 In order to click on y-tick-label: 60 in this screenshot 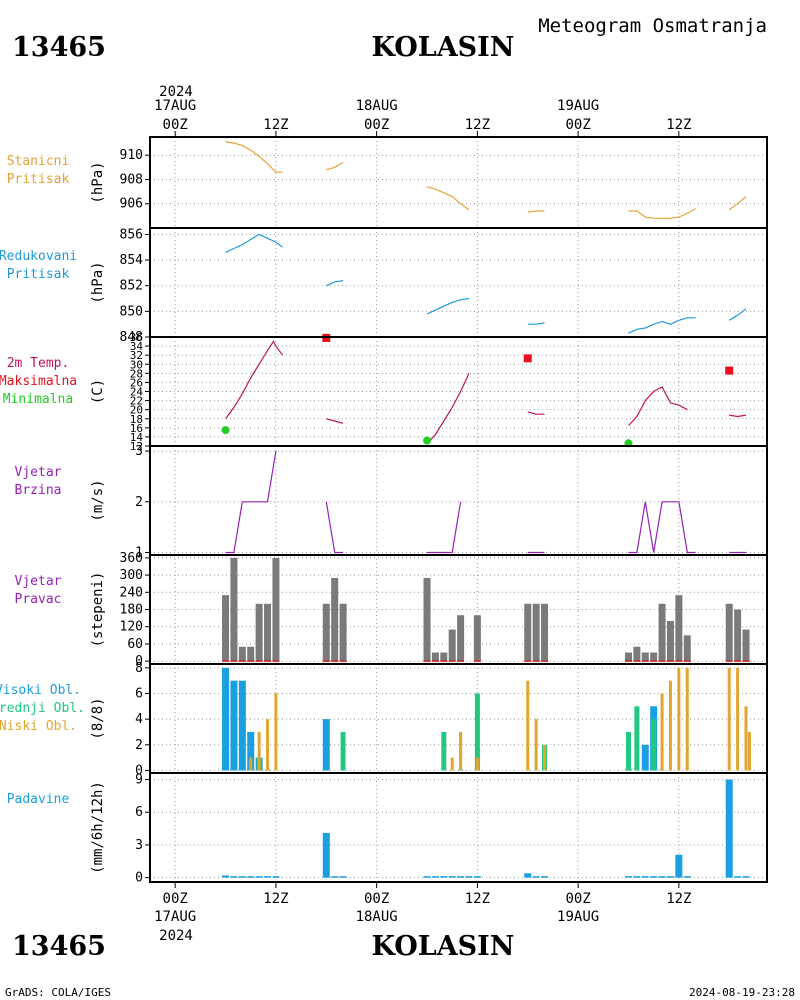, I will do `click(135, 644)`.